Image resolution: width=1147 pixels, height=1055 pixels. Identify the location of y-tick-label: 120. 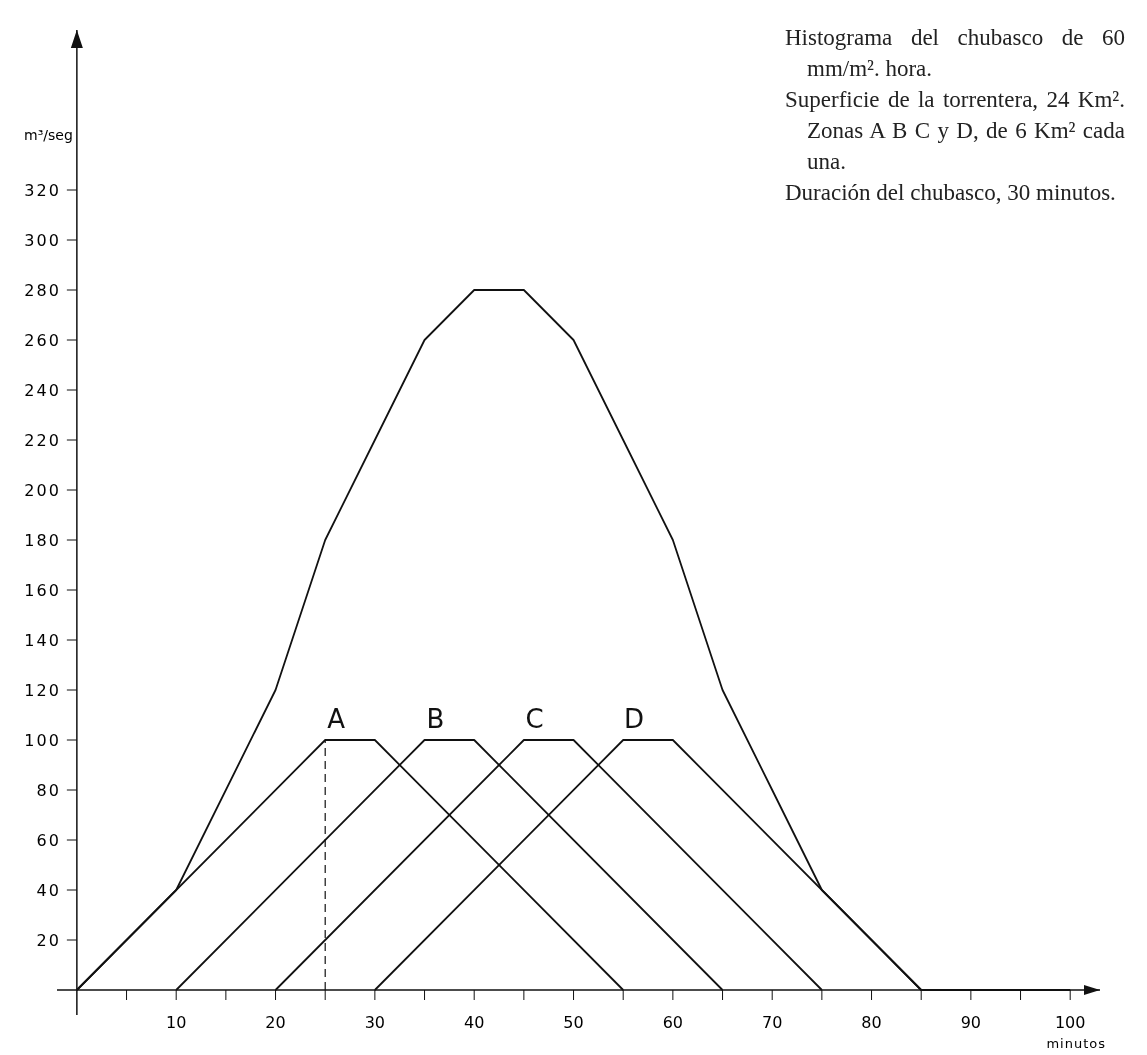
(42, 690).